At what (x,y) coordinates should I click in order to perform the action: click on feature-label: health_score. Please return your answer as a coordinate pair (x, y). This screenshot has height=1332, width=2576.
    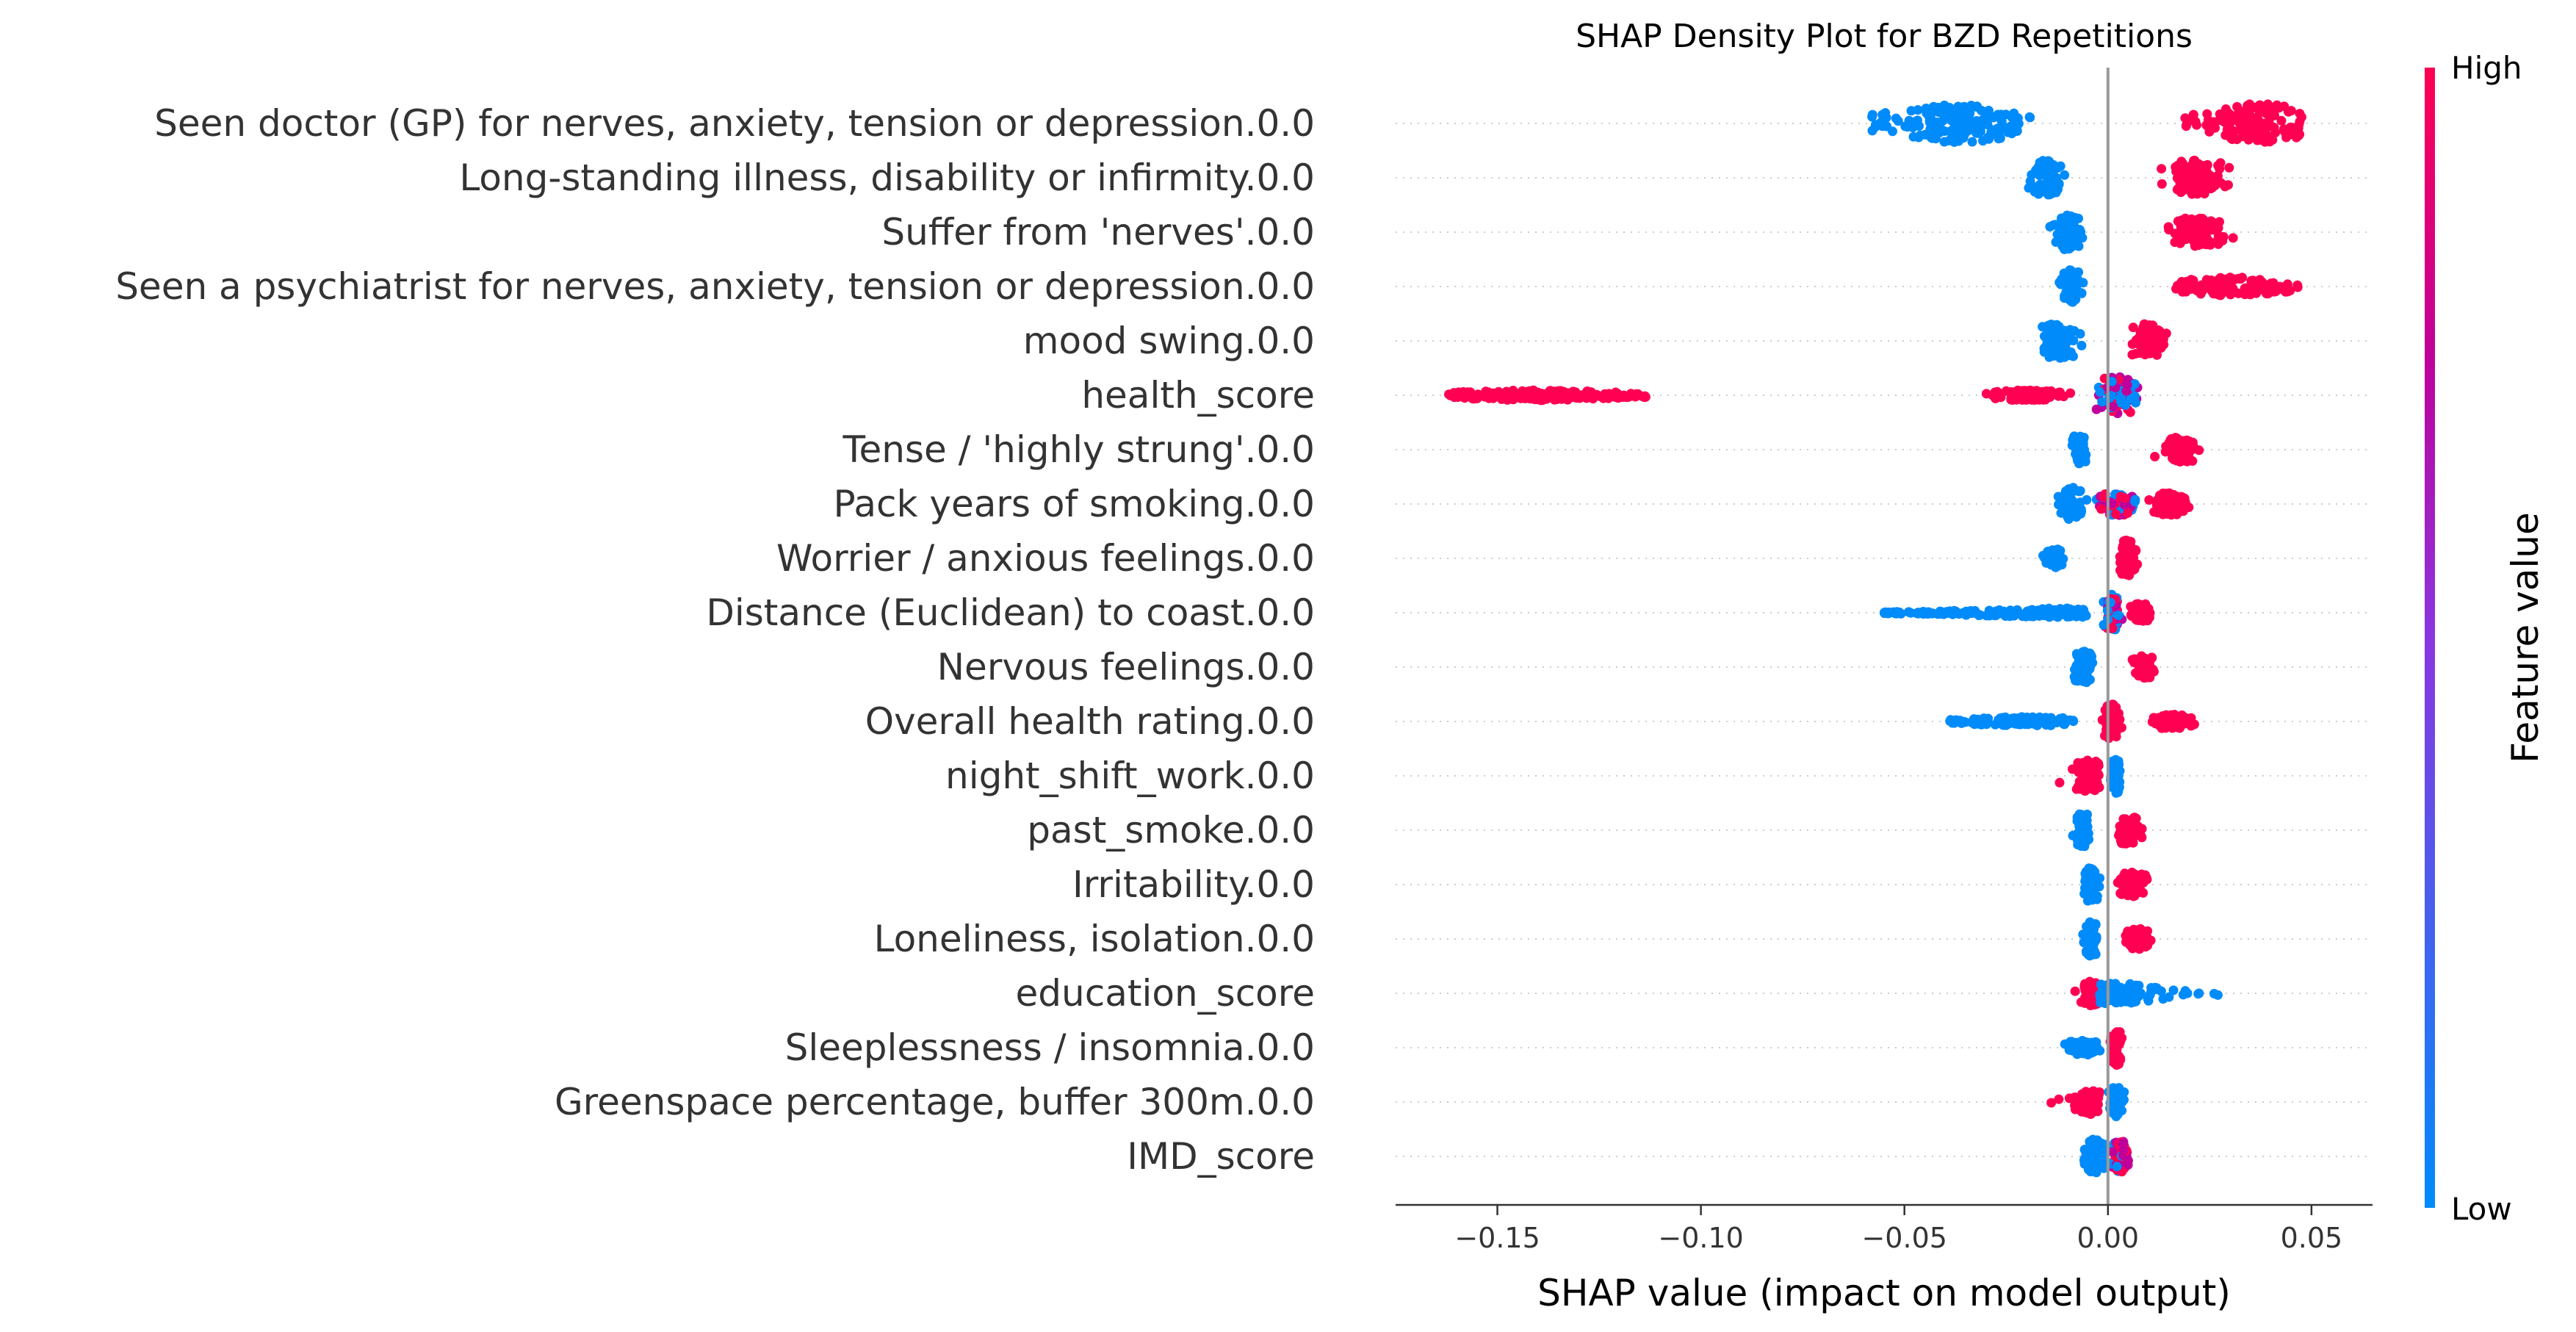
    Looking at the image, I should click on (1198, 396).